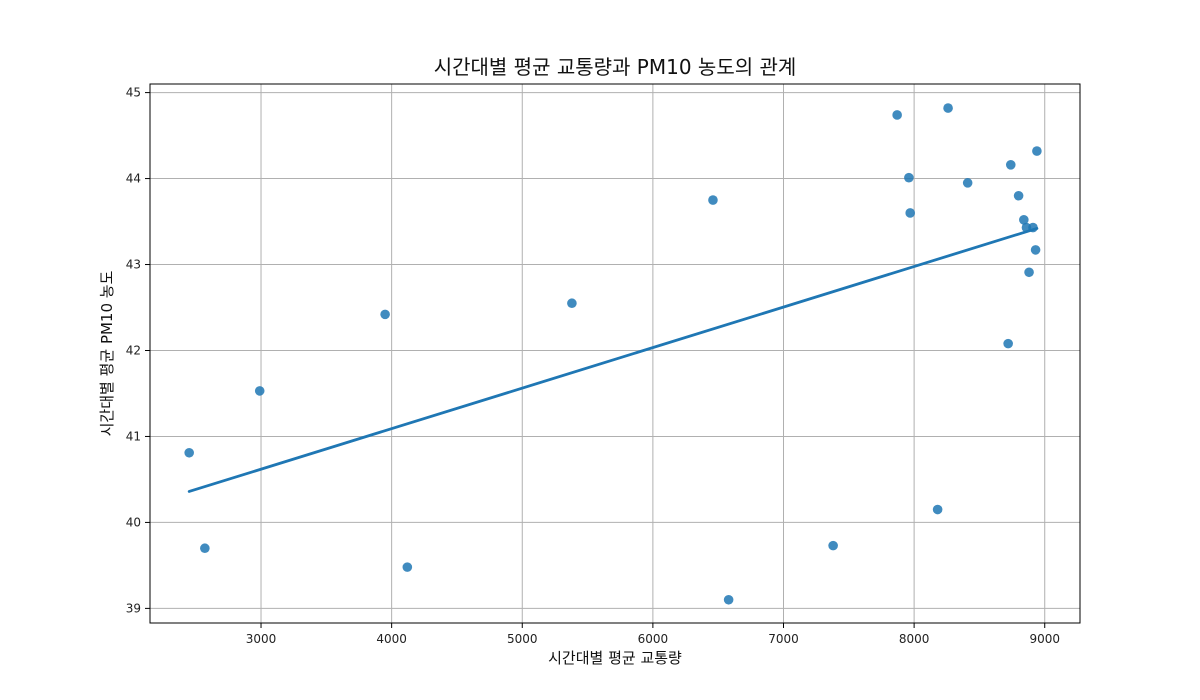  Describe the element at coordinates (133, 179) in the screenshot. I see `y-tick-label: 44` at that location.